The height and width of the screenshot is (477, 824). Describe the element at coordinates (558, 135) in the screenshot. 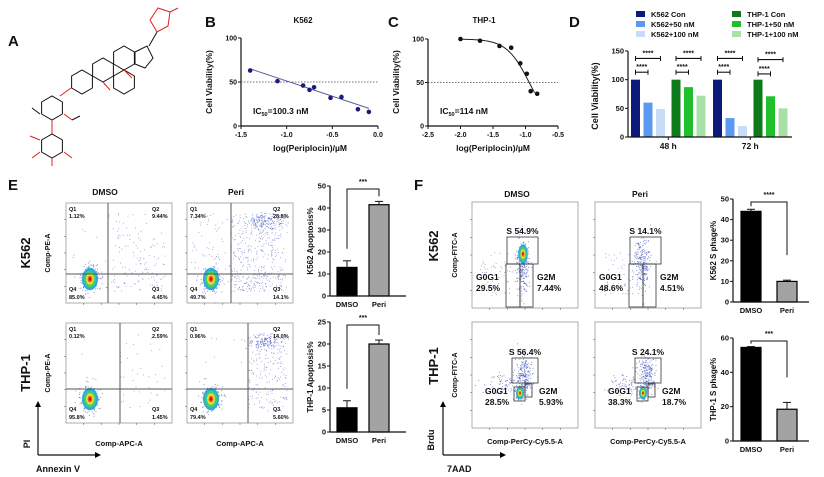

I see `x-tick-label: -0.5` at that location.